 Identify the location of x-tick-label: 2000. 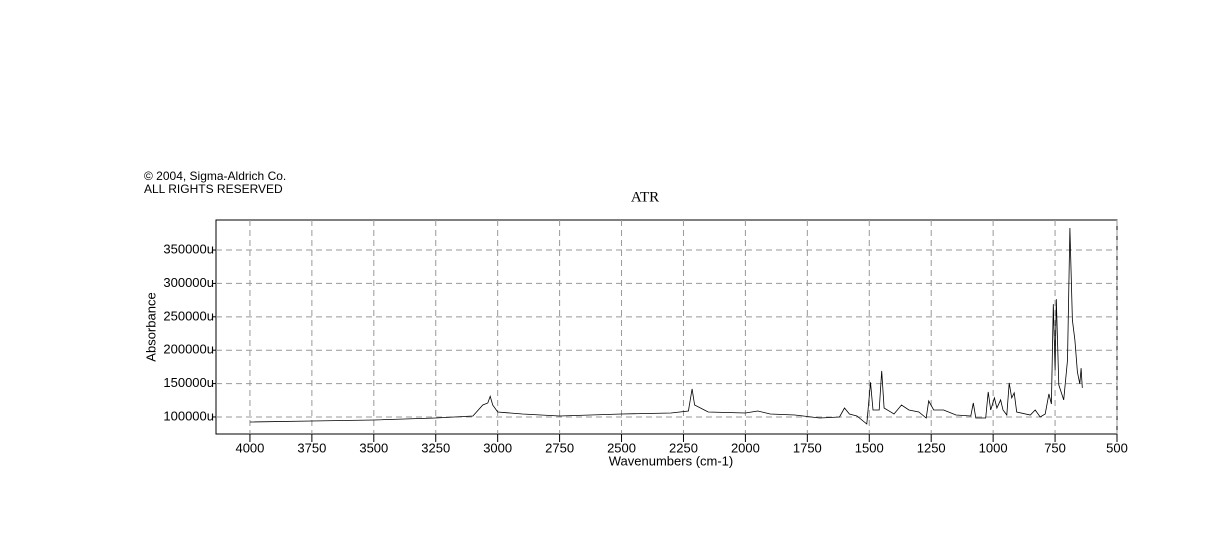
(745, 447).